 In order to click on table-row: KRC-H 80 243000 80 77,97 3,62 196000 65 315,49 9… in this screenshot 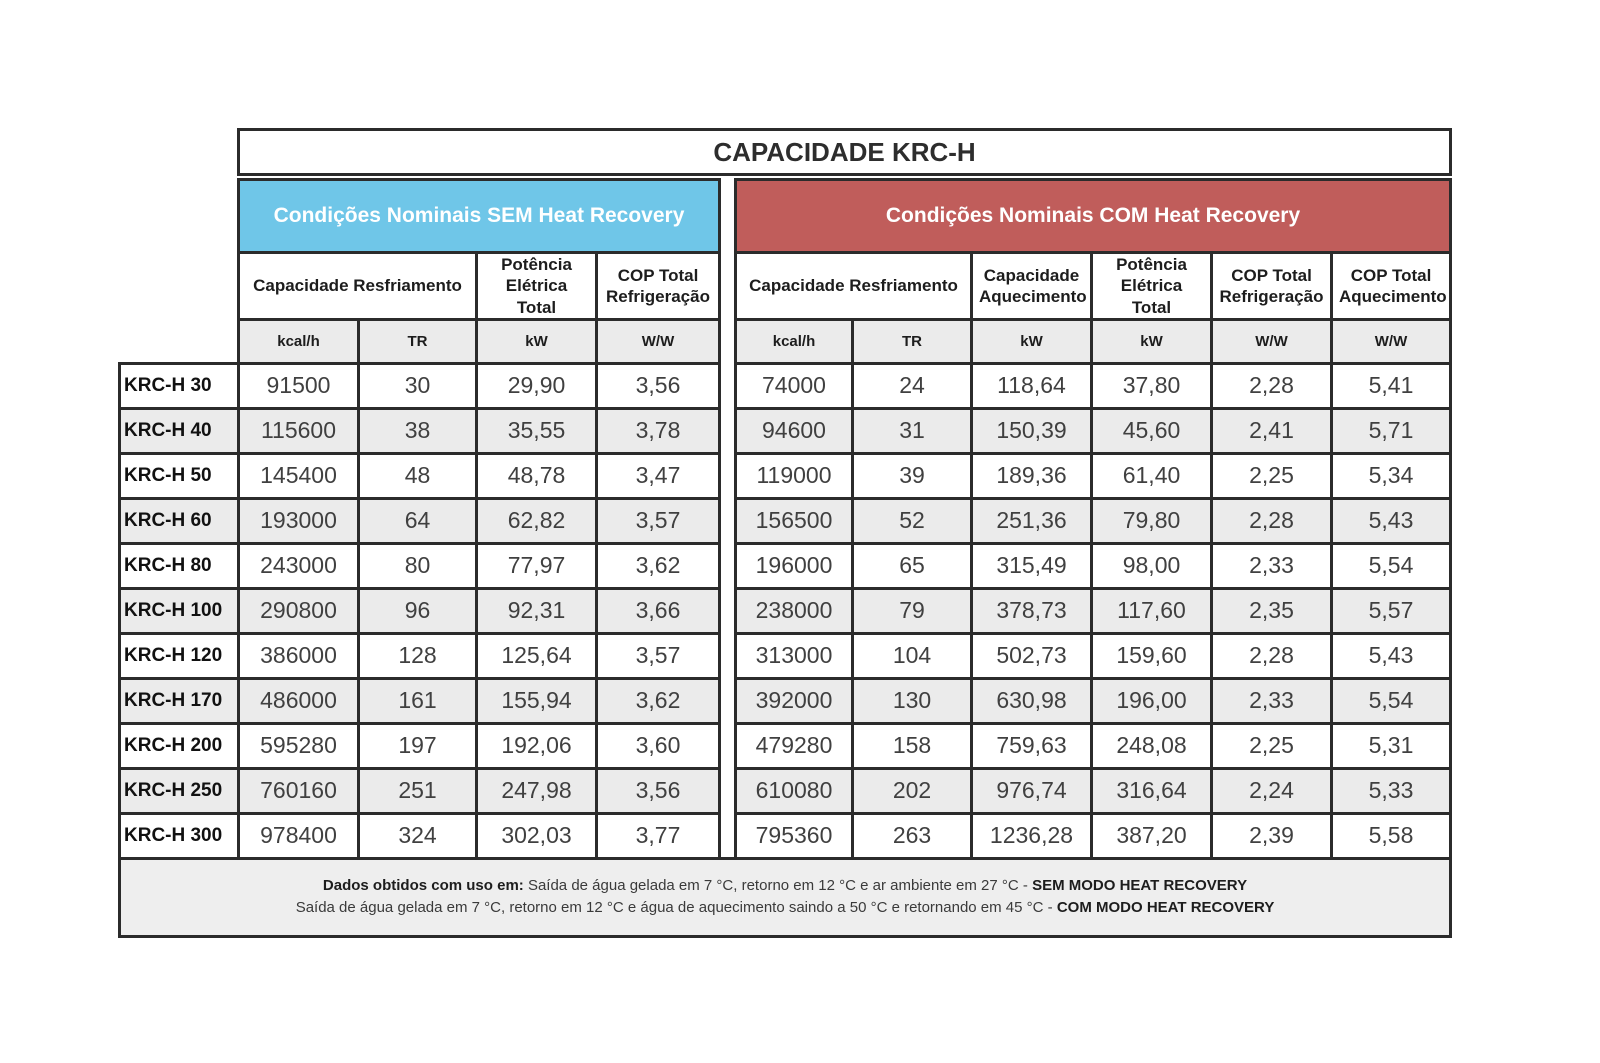, I will do `click(785, 565)`.